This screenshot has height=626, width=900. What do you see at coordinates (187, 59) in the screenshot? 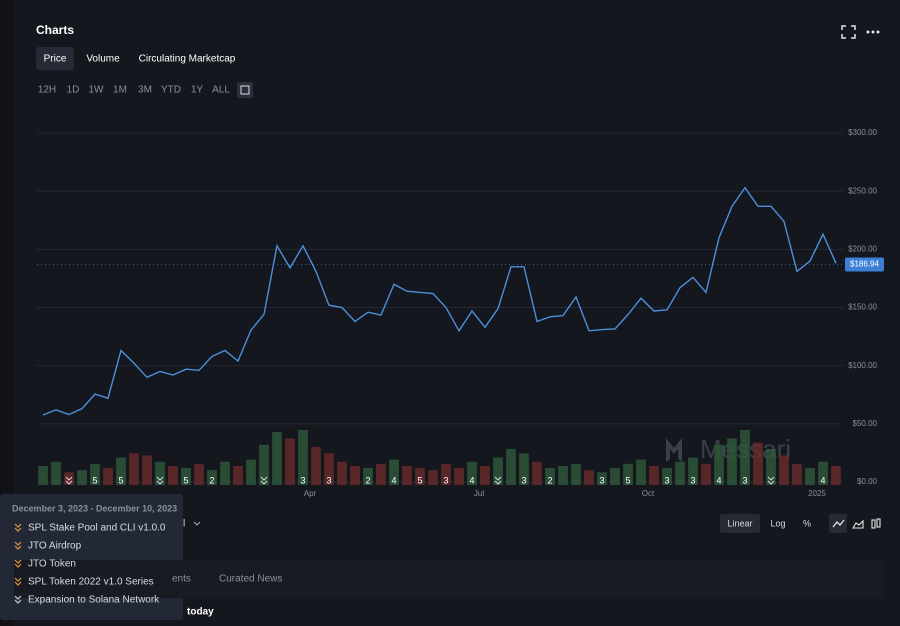
I see `tab: Circulating Marketcap` at bounding box center [187, 59].